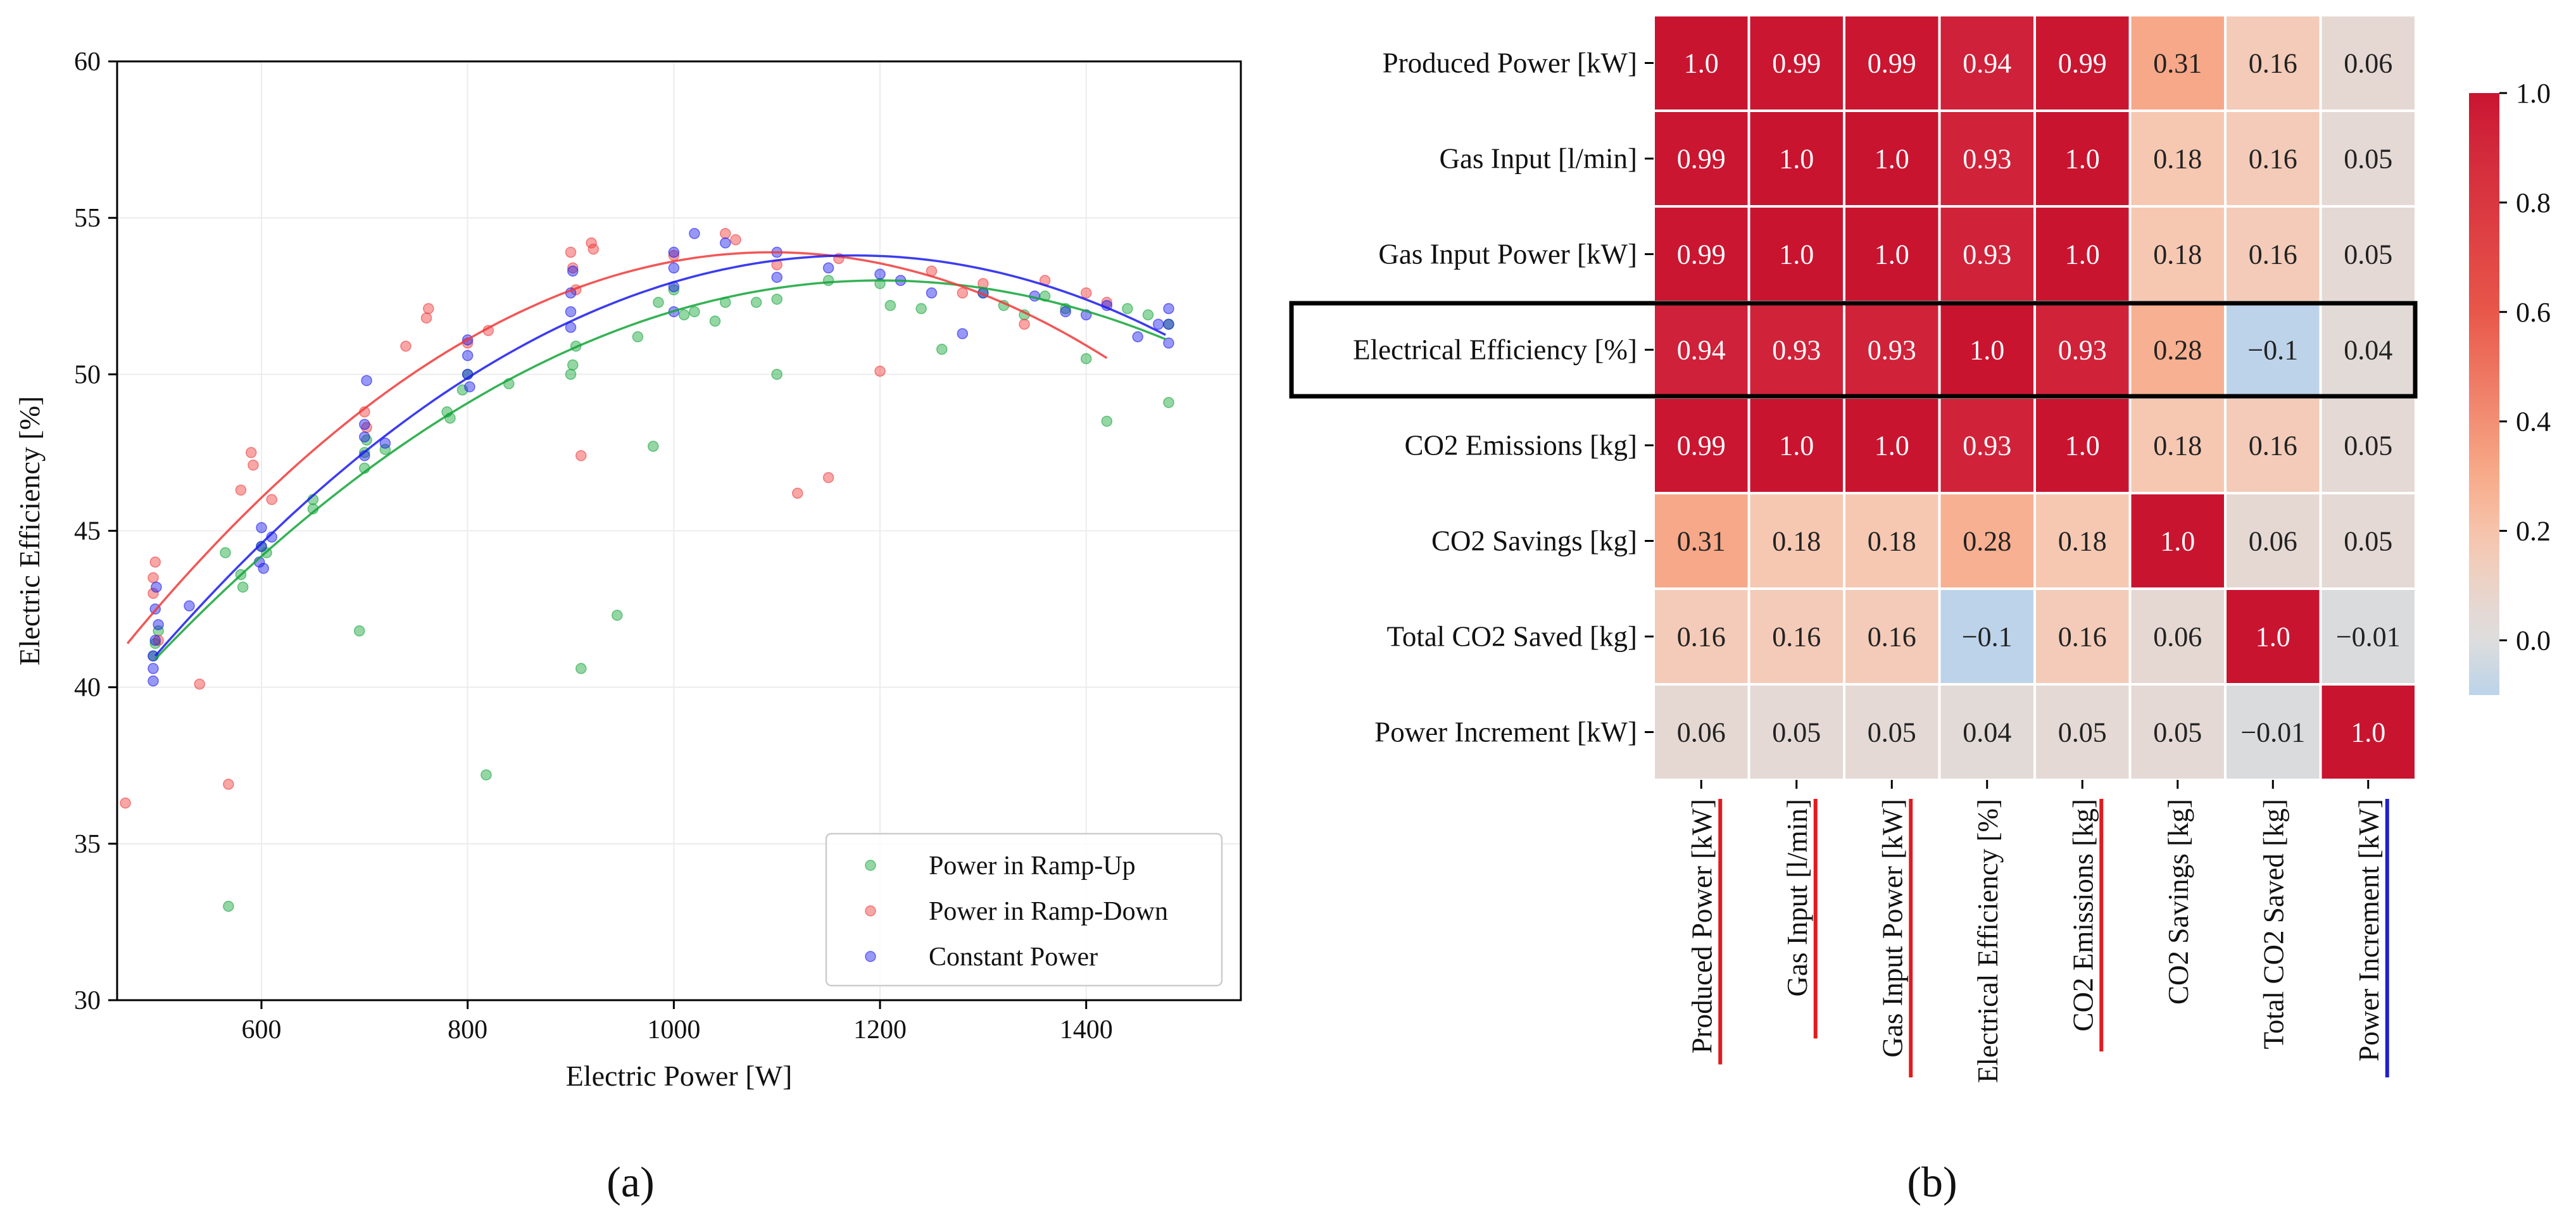 The height and width of the screenshot is (1223, 2576). I want to click on row-label: Total CO2 Saved [kg], so click(1511, 637).